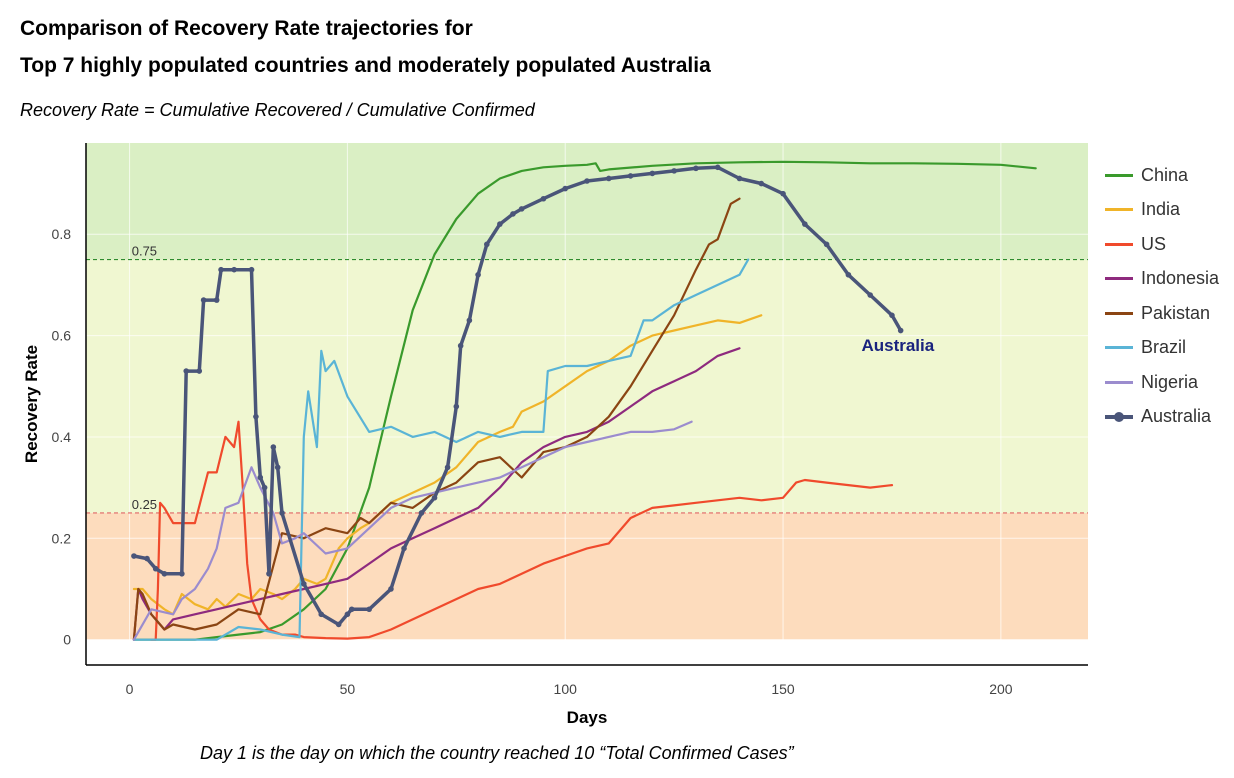  I want to click on y-tick-label-0: 0, so click(67, 640).